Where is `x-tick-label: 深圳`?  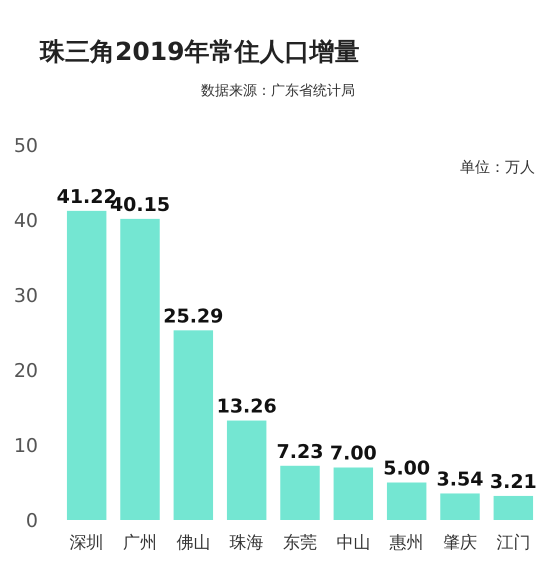 x-tick-label: 深圳 is located at coordinates (87, 543).